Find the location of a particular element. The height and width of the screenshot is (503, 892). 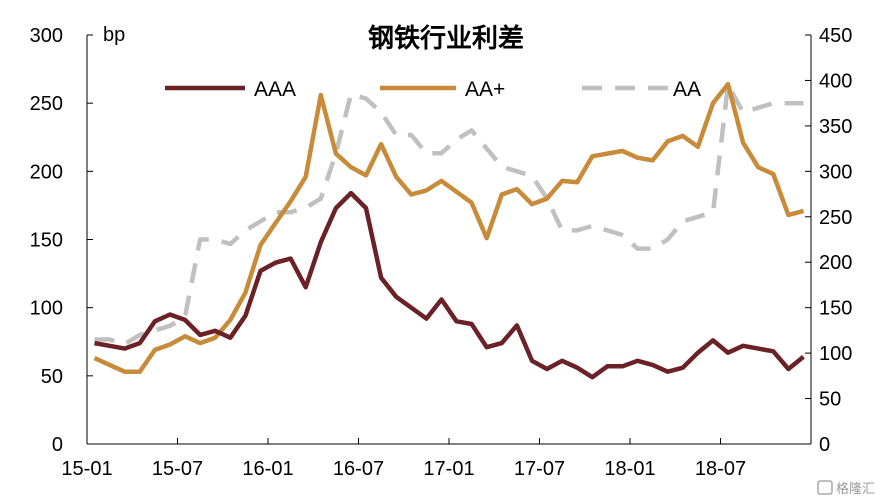

right-tick-label: 400 is located at coordinates (835, 81).